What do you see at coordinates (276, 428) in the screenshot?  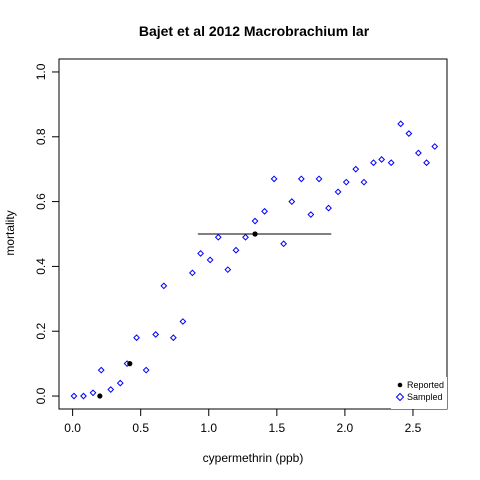 I see `x-tick-label: 1.5` at bounding box center [276, 428].